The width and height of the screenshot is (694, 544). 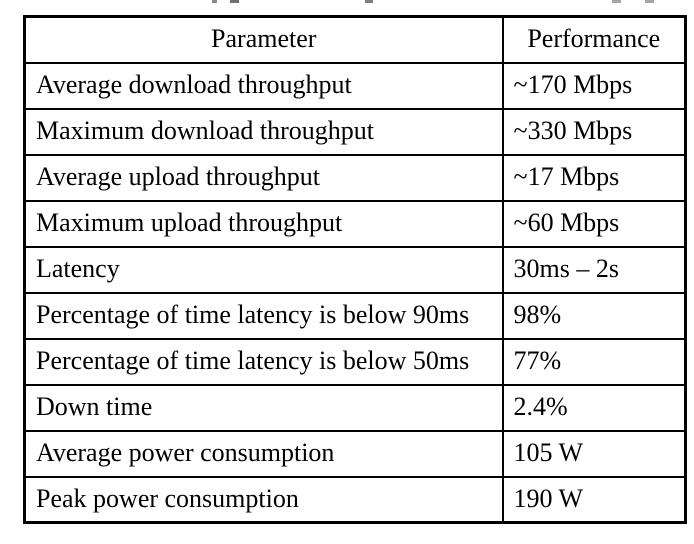 What do you see at coordinates (263, 361) in the screenshot?
I see `parameter-cell: Percentage of time latency is below 50ms` at bounding box center [263, 361].